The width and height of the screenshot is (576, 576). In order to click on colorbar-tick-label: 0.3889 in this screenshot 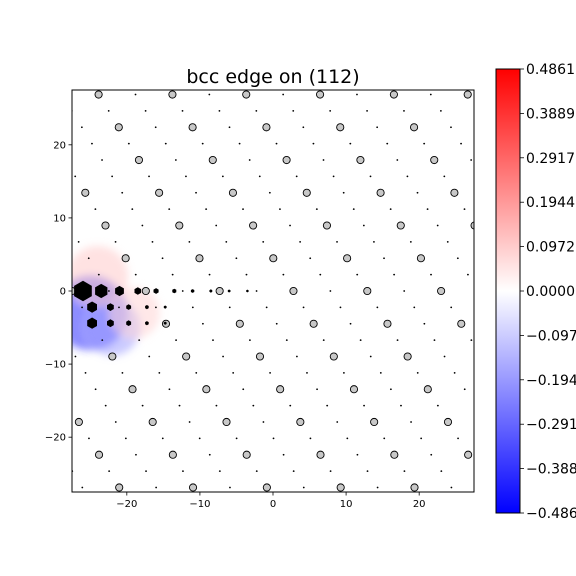, I will do `click(550, 114)`.